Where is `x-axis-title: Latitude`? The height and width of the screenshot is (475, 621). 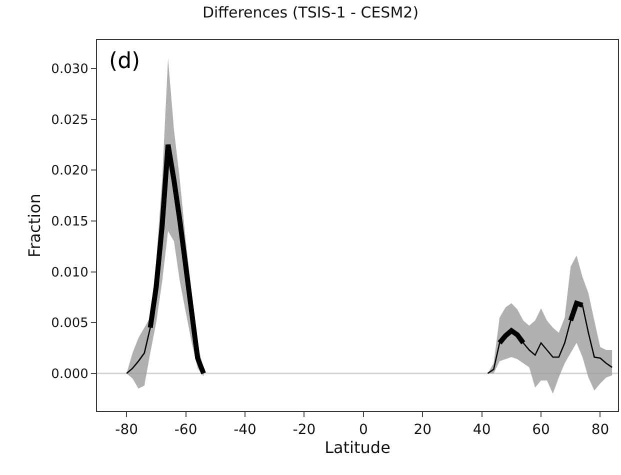 x-axis-title: Latitude is located at coordinates (357, 447).